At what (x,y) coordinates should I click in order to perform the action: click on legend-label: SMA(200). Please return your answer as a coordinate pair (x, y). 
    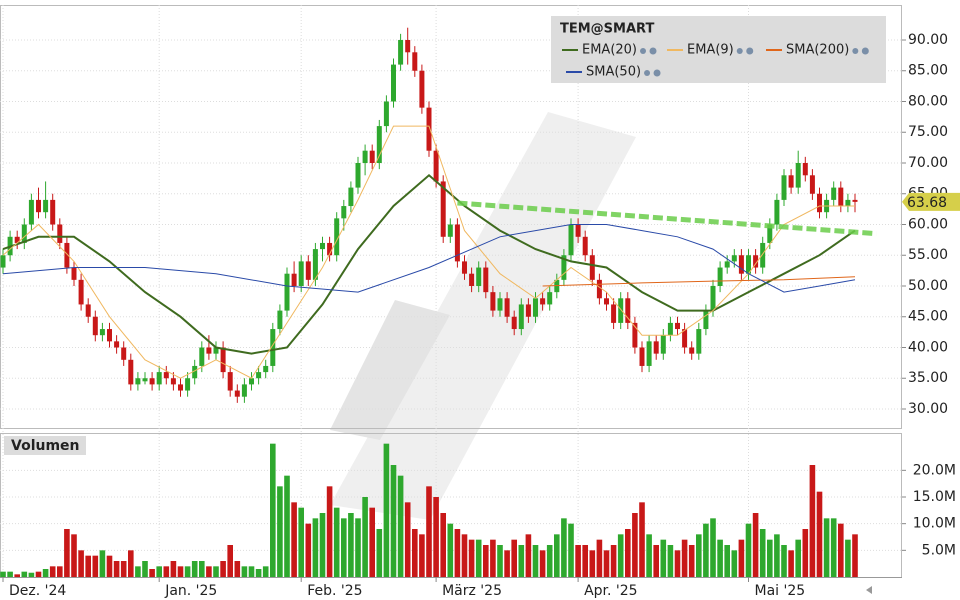
    Looking at the image, I should click on (817, 50).